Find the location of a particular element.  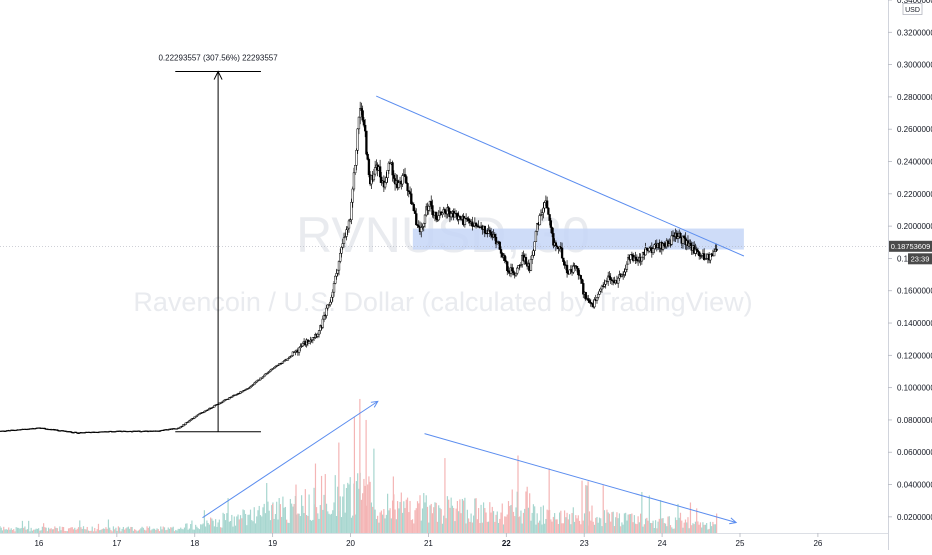

price-descending-trendline is located at coordinates (560, 176).